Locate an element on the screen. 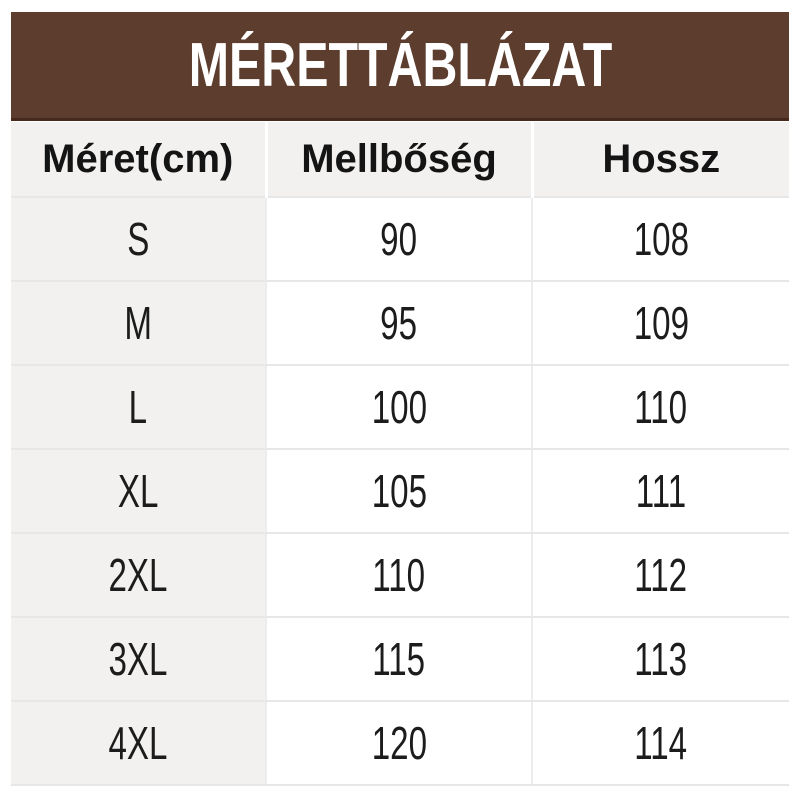  header-bust: Mellbőség is located at coordinates (398, 160).